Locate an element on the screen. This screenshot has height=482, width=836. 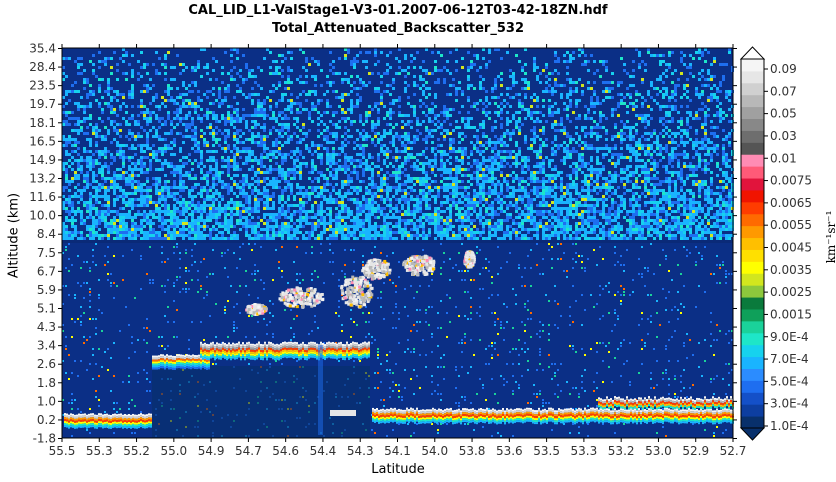
y-tick-label: 5.9 is located at coordinates (46, 290).